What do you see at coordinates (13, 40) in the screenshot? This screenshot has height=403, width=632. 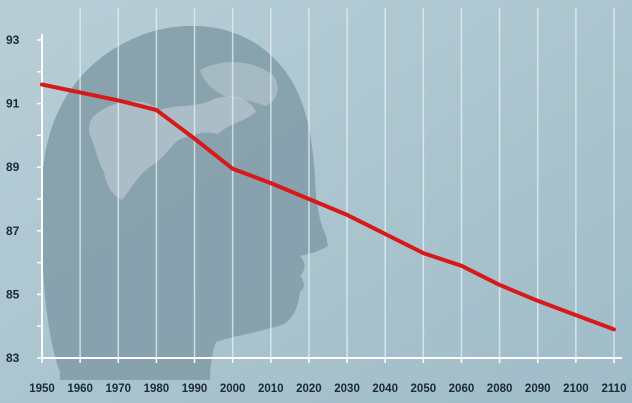 I see `y-tick-label: 93` at bounding box center [13, 40].